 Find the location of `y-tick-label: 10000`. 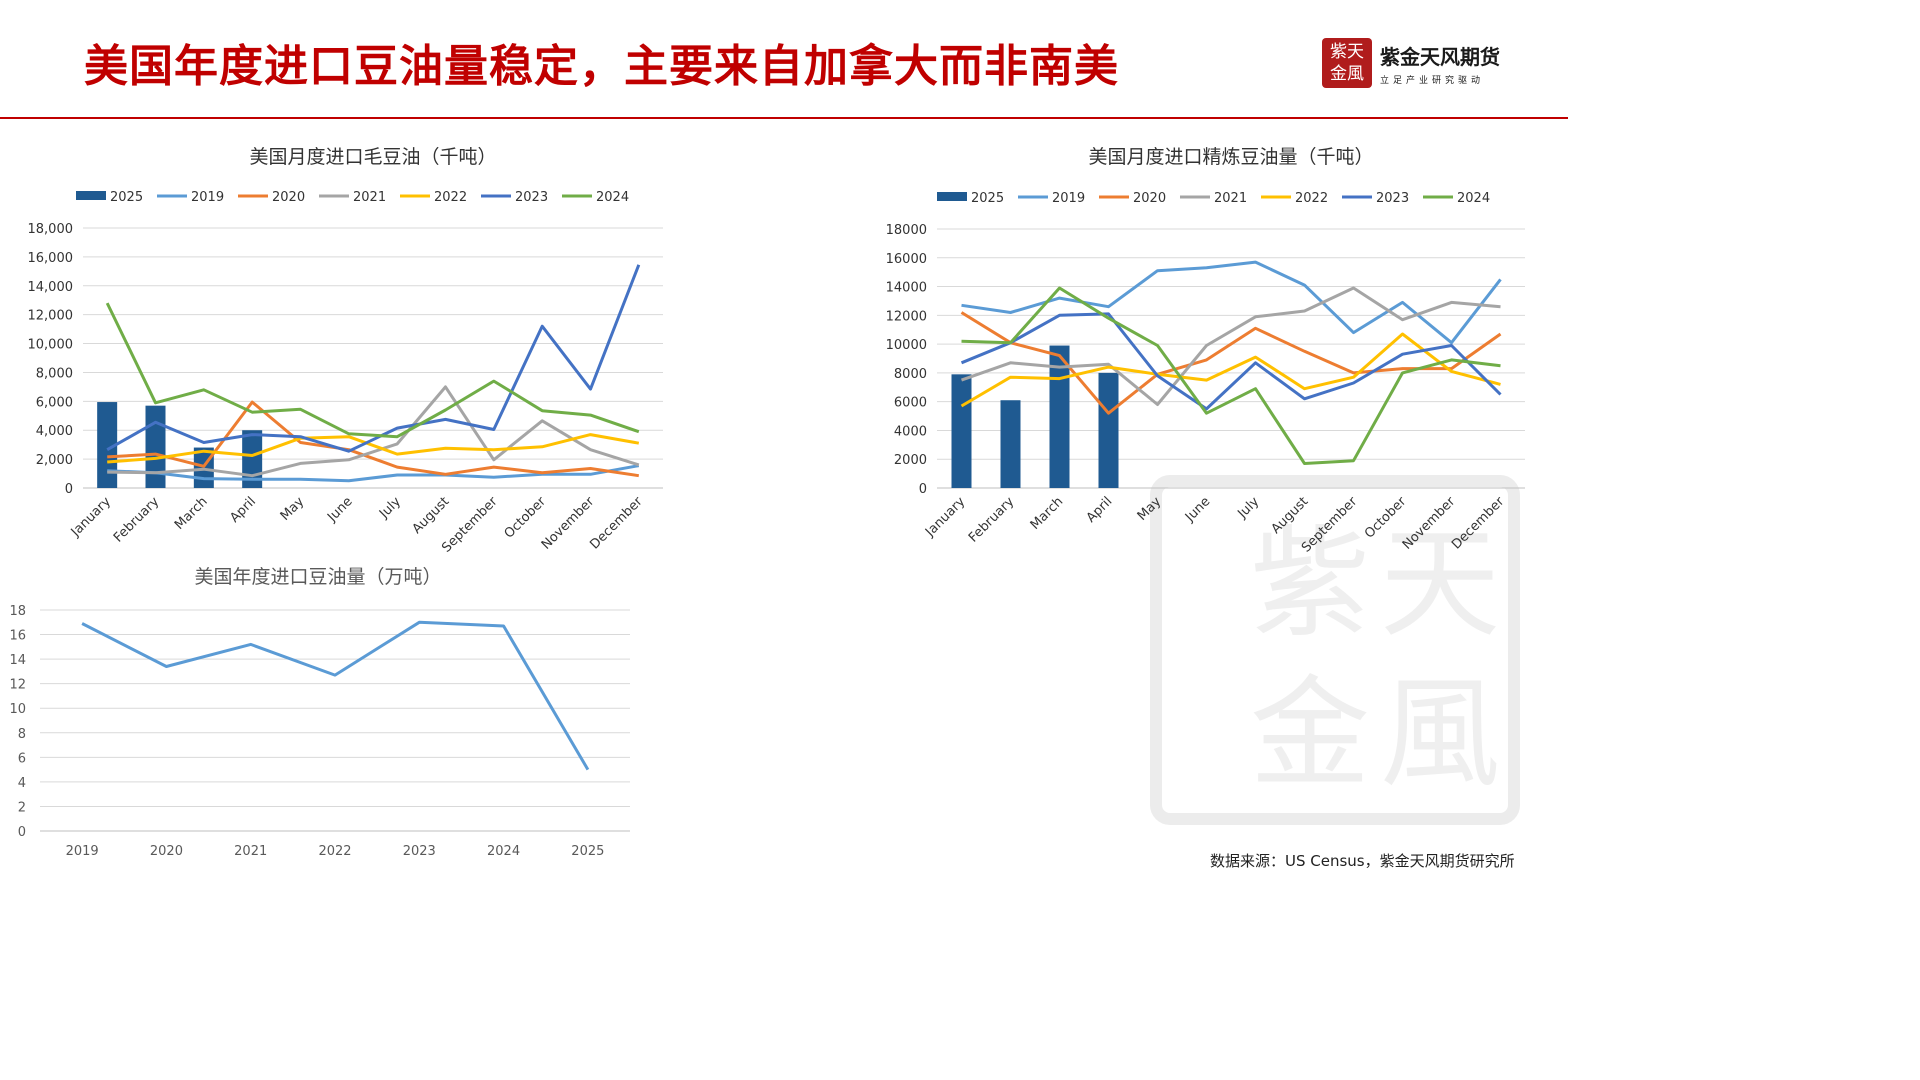

y-tick-label: 10000 is located at coordinates (906, 345).